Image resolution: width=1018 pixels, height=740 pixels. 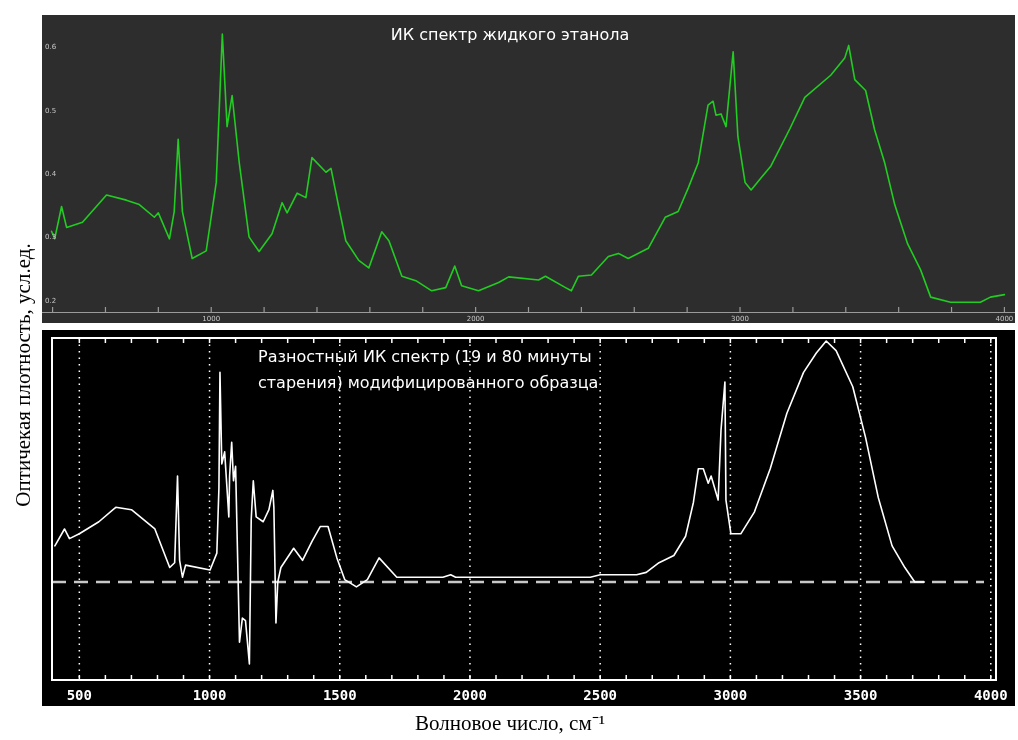 I want to click on text: ИК спектр жидкого этанола, so click(x=510, y=34).